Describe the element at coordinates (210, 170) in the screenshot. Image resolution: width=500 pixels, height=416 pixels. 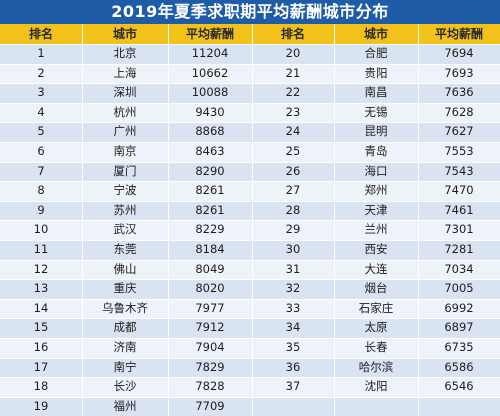
I see `salary-left-cell: 8290` at that location.